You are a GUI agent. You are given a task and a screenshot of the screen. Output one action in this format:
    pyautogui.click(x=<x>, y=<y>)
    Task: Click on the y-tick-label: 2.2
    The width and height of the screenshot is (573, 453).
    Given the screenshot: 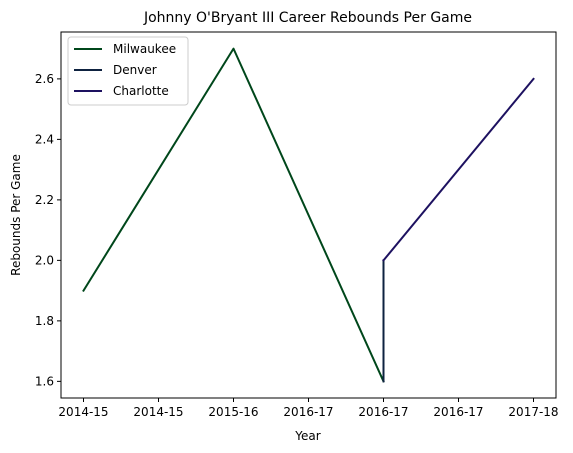 What is the action you would take?
    pyautogui.click(x=44, y=200)
    